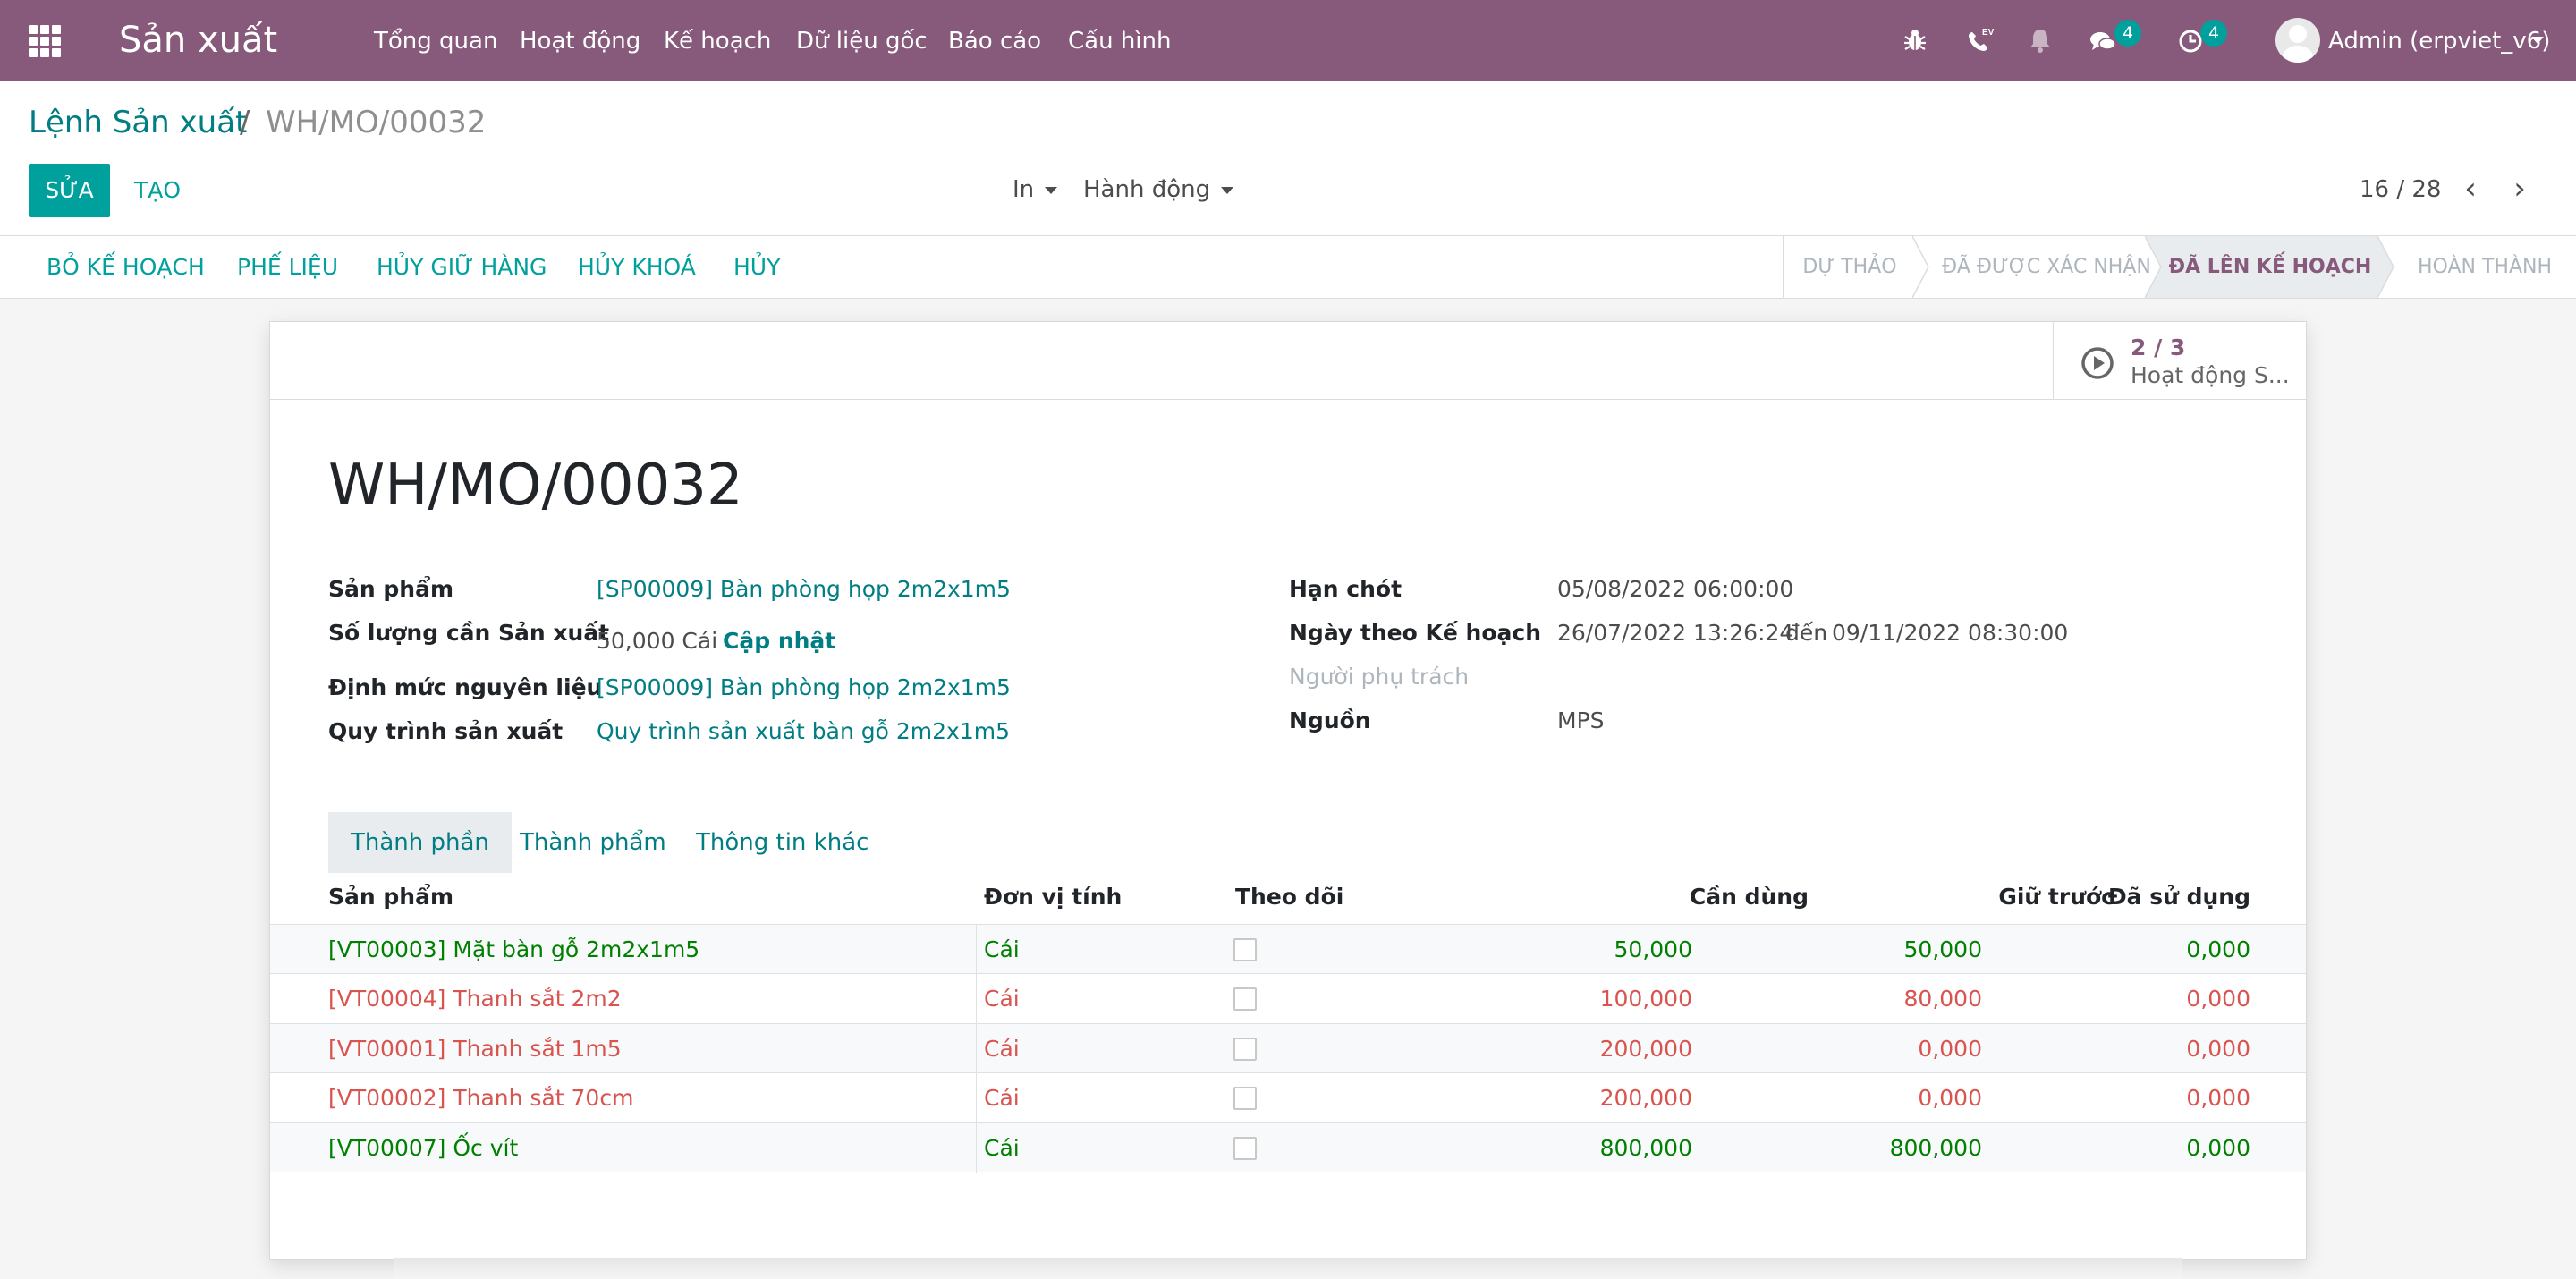  Describe the element at coordinates (2103, 40) in the screenshot. I see `messages-icon` at that location.